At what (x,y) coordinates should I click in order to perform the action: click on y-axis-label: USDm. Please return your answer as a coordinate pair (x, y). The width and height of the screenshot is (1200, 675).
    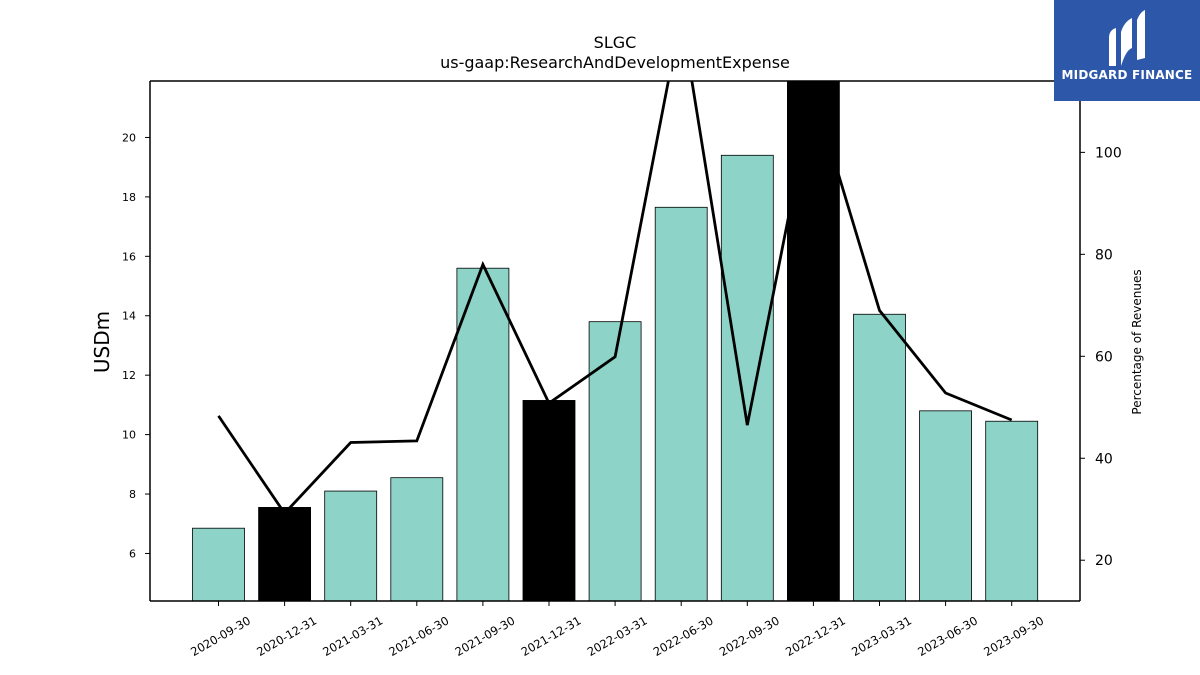
    Looking at the image, I should click on (102, 342).